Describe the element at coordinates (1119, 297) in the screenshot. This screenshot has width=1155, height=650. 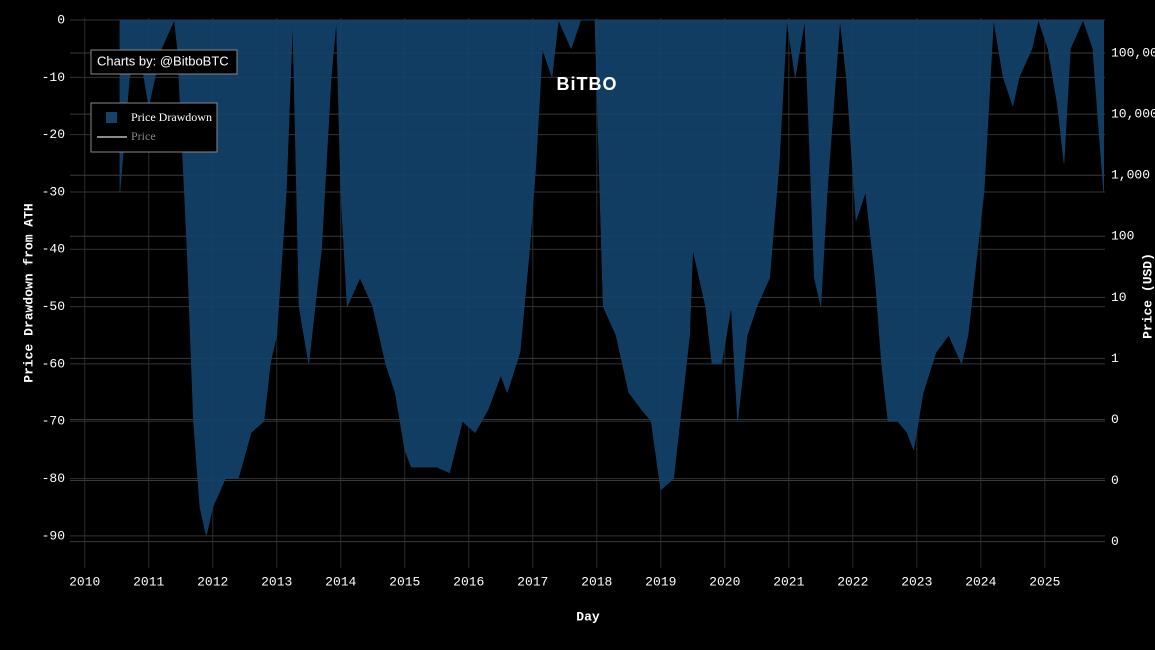
I see `y2-tick-label: 10` at that location.